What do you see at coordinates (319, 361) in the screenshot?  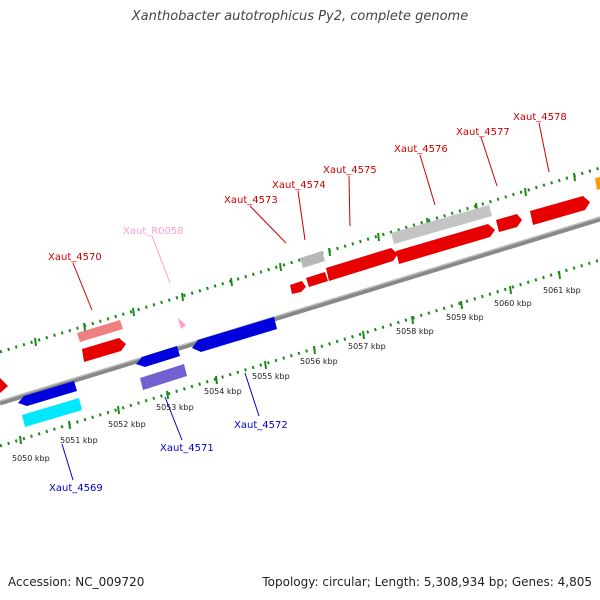 I see `kbp-label: 5056 kbp` at bounding box center [319, 361].